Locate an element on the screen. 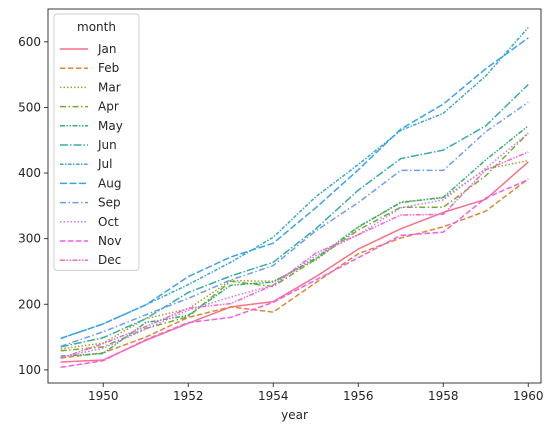 The image size is (552, 432). y-tick-label: 600 is located at coordinates (29, 42).